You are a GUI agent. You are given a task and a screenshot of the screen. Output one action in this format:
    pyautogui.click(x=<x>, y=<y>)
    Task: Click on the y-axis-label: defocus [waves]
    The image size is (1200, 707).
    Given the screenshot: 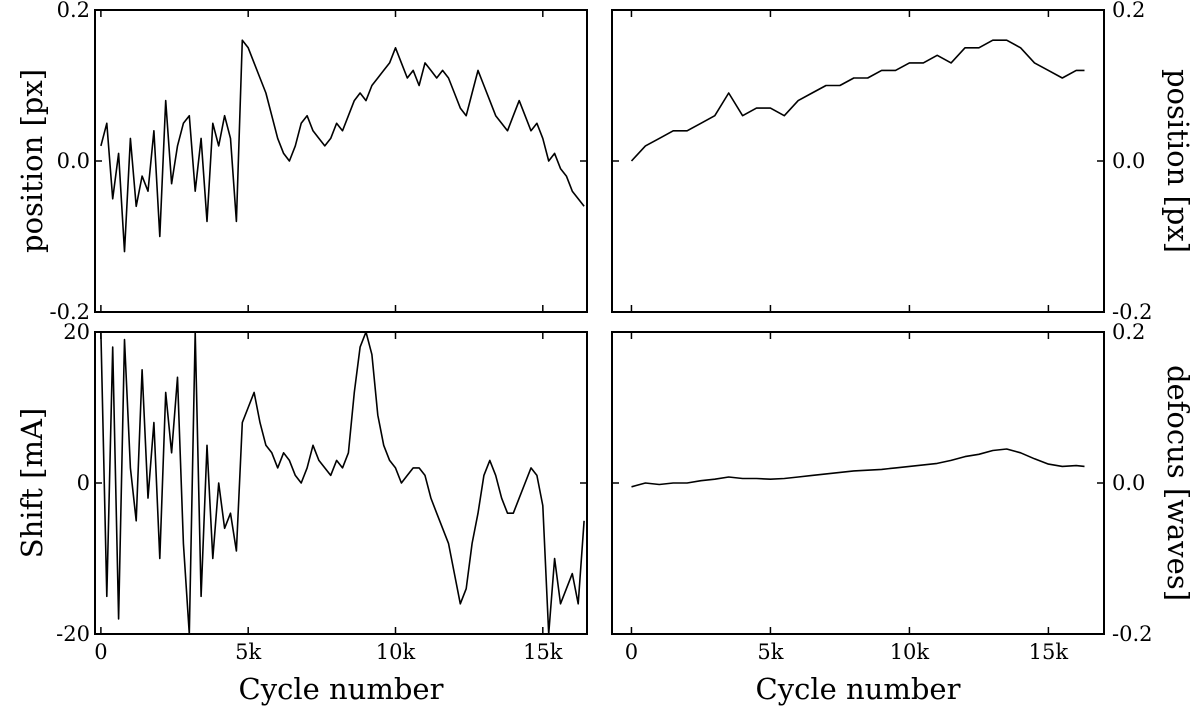 What is the action you would take?
    pyautogui.click(x=1178, y=483)
    